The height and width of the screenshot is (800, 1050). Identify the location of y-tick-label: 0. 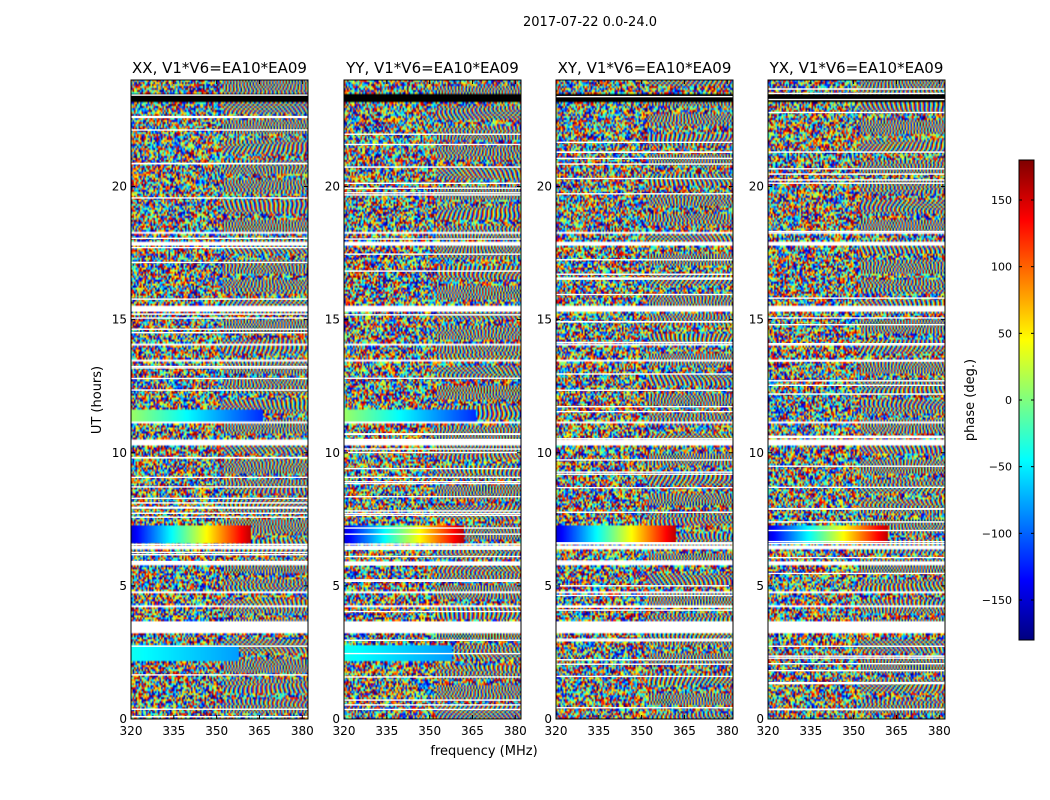
(548, 719).